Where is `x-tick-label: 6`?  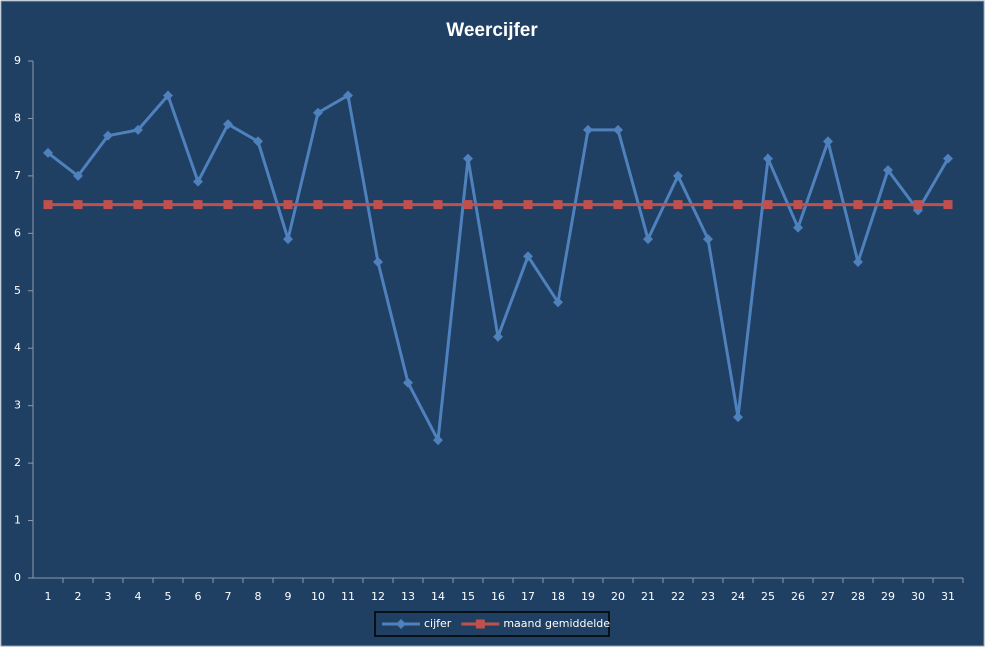
x-tick-label: 6 is located at coordinates (198, 596).